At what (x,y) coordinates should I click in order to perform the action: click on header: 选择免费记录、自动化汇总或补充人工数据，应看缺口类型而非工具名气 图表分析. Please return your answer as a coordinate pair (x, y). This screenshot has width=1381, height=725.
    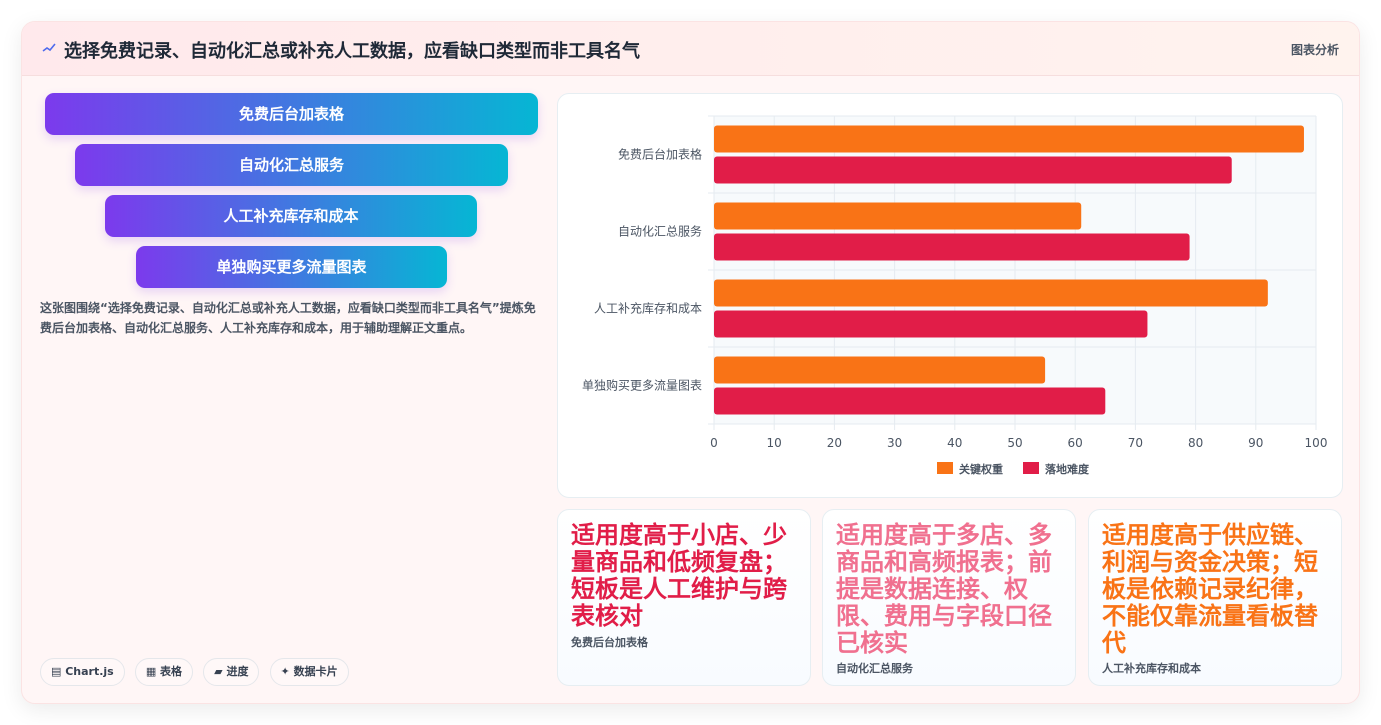
    Looking at the image, I should click on (690, 49).